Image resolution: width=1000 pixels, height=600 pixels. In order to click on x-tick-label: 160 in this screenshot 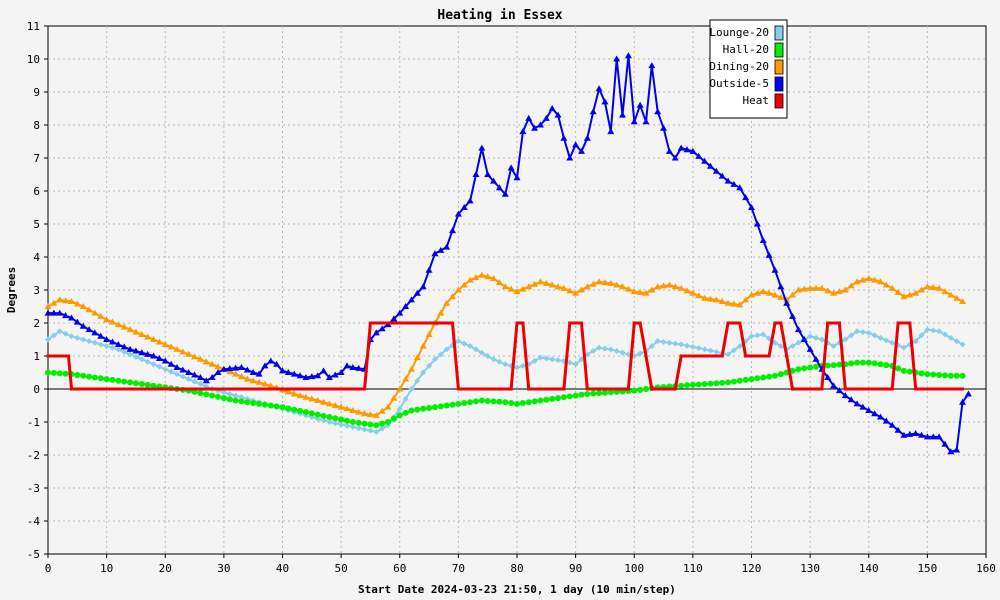, I will do `click(986, 568)`.